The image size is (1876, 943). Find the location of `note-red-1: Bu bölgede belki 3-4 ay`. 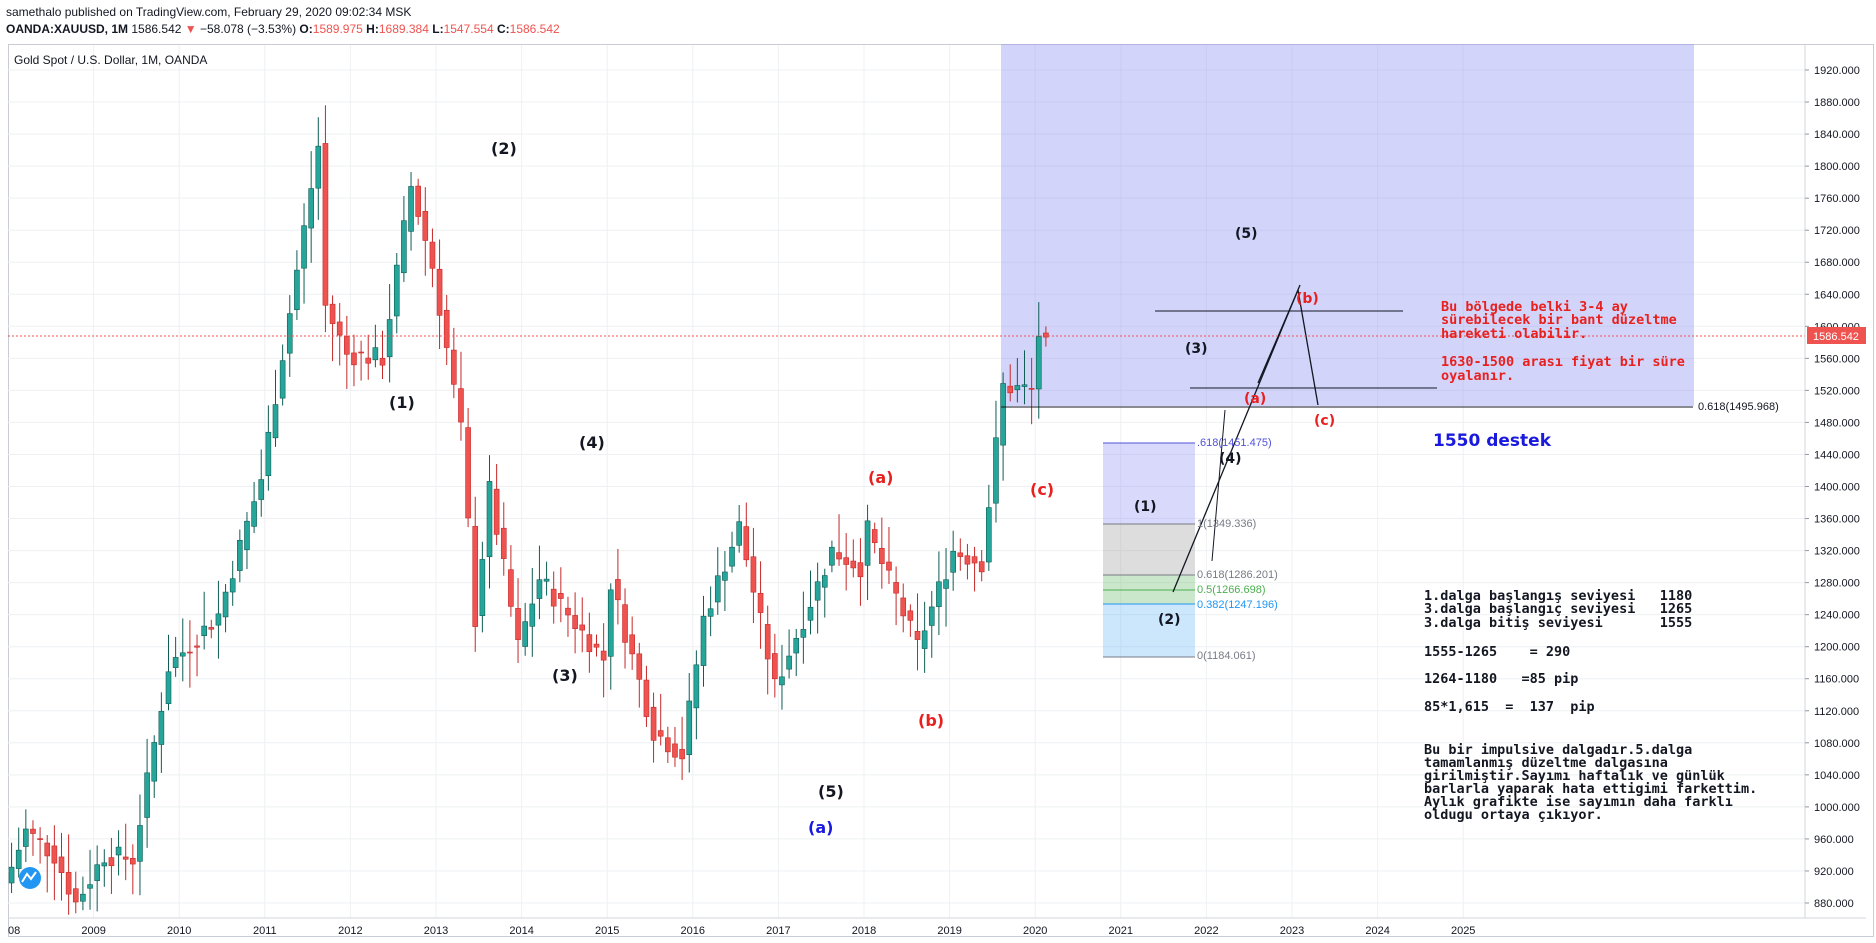

note-red-1: Bu bölgede belki 3-4 ay is located at coordinates (1534, 307).